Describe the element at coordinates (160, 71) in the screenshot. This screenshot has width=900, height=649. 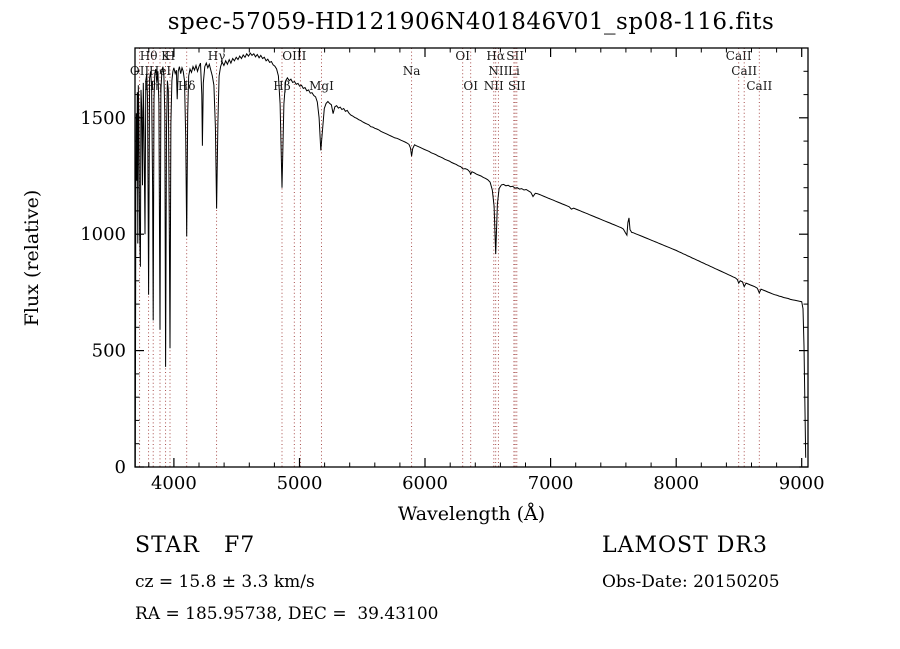
I see `spectral-line-label: HeI` at that location.